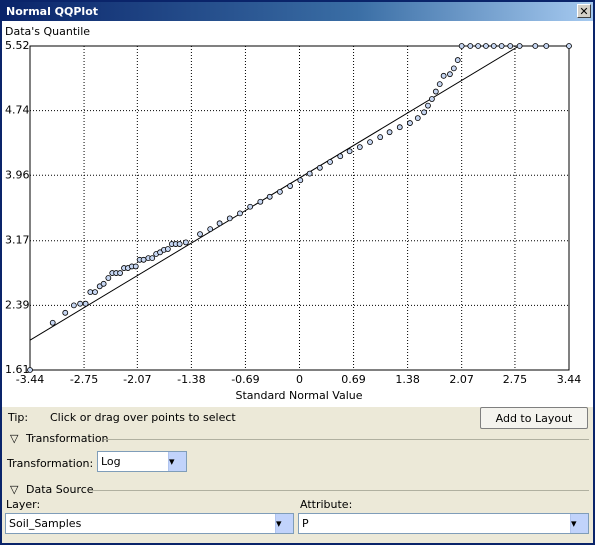 This screenshot has height=545, width=595. Describe the element at coordinates (515, 379) in the screenshot. I see `x-tick-label: 2.75` at that location.